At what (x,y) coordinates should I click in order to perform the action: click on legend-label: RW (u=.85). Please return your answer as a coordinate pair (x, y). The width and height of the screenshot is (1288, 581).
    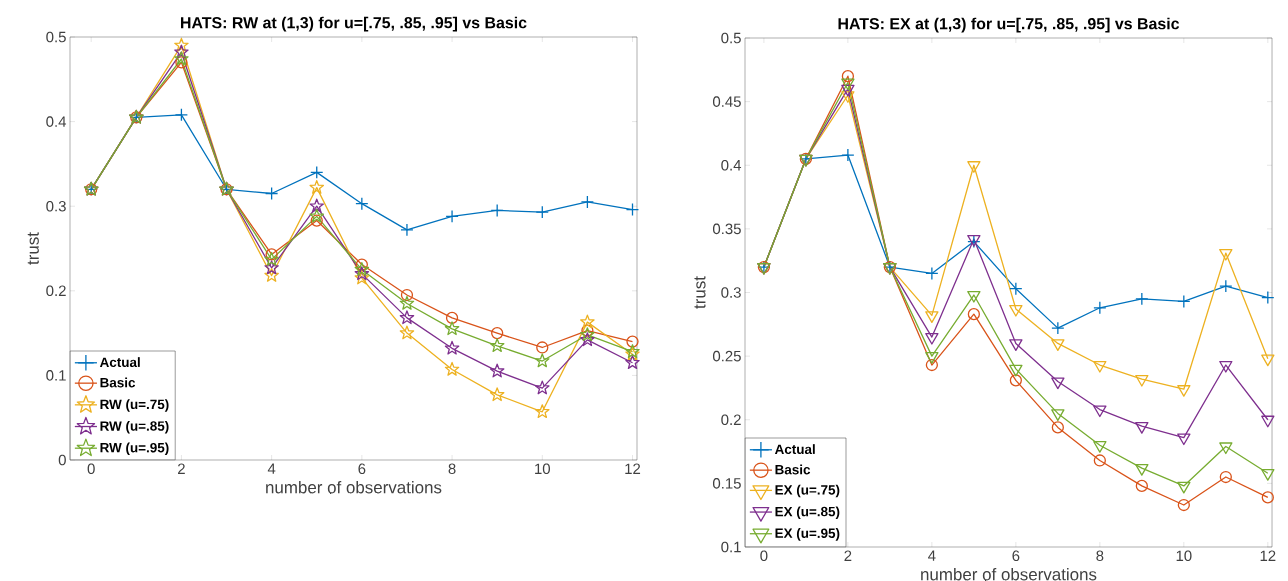
    Looking at the image, I should click on (134, 427).